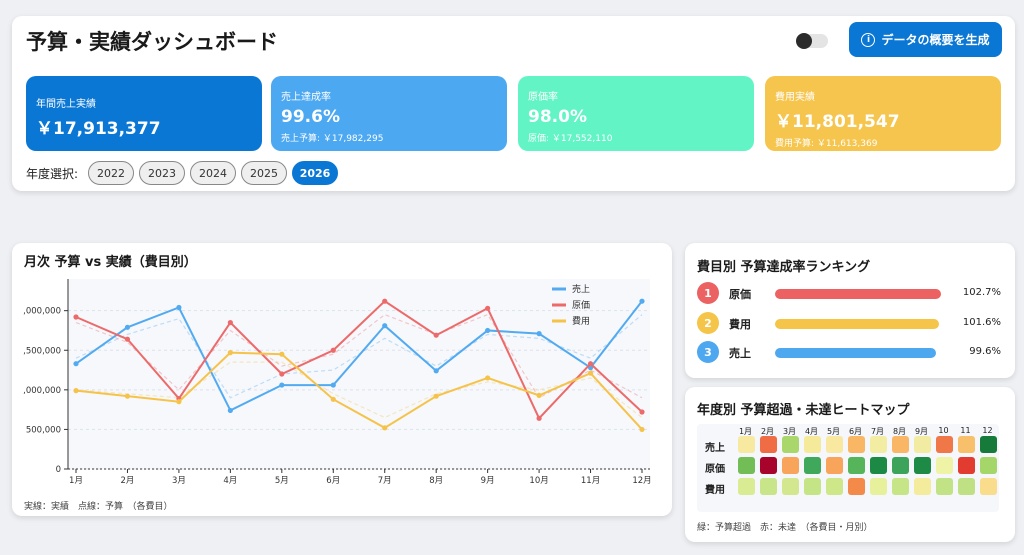 This screenshot has height=555, width=1024. What do you see at coordinates (179, 481) in the screenshot?
I see `x-tick-label: 3月` at bounding box center [179, 481].